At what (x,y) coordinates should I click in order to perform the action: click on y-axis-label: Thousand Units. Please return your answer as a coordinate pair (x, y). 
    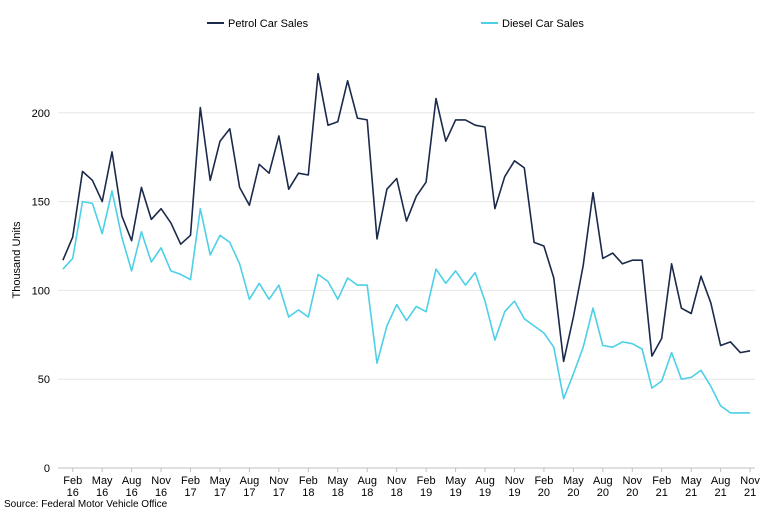
    Looking at the image, I should click on (17, 260).